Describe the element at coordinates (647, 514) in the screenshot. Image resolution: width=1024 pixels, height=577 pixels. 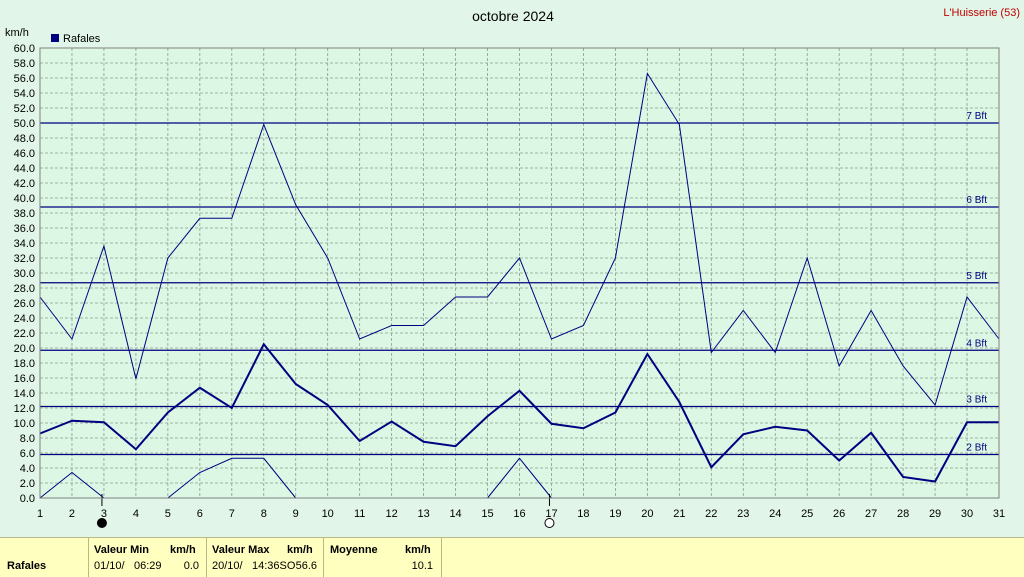
I see `x-tick-label: 20` at that location.